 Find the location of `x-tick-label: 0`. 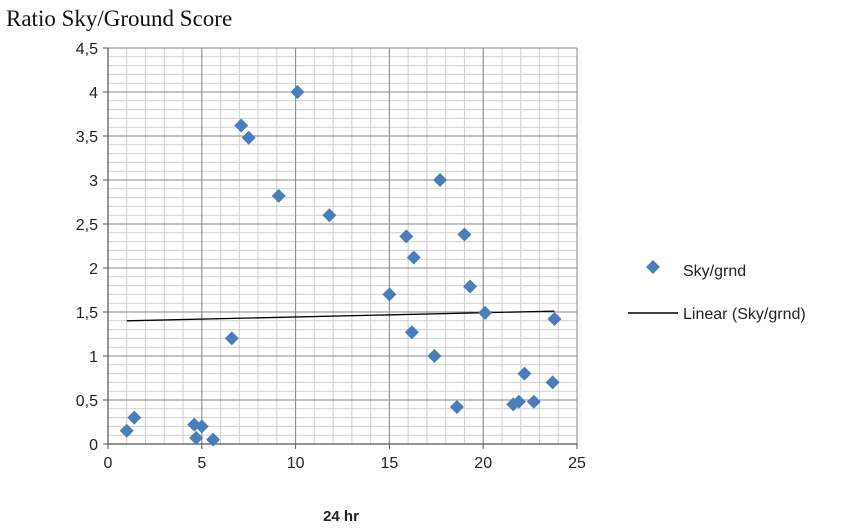

x-tick-label: 0 is located at coordinates (108, 463).